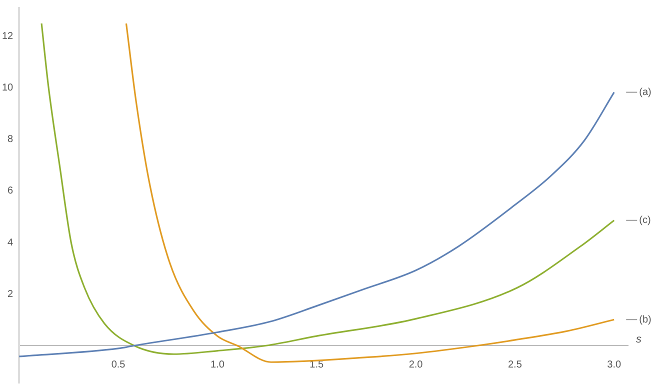  I want to click on y-tick-label: 4, so click(11, 242).